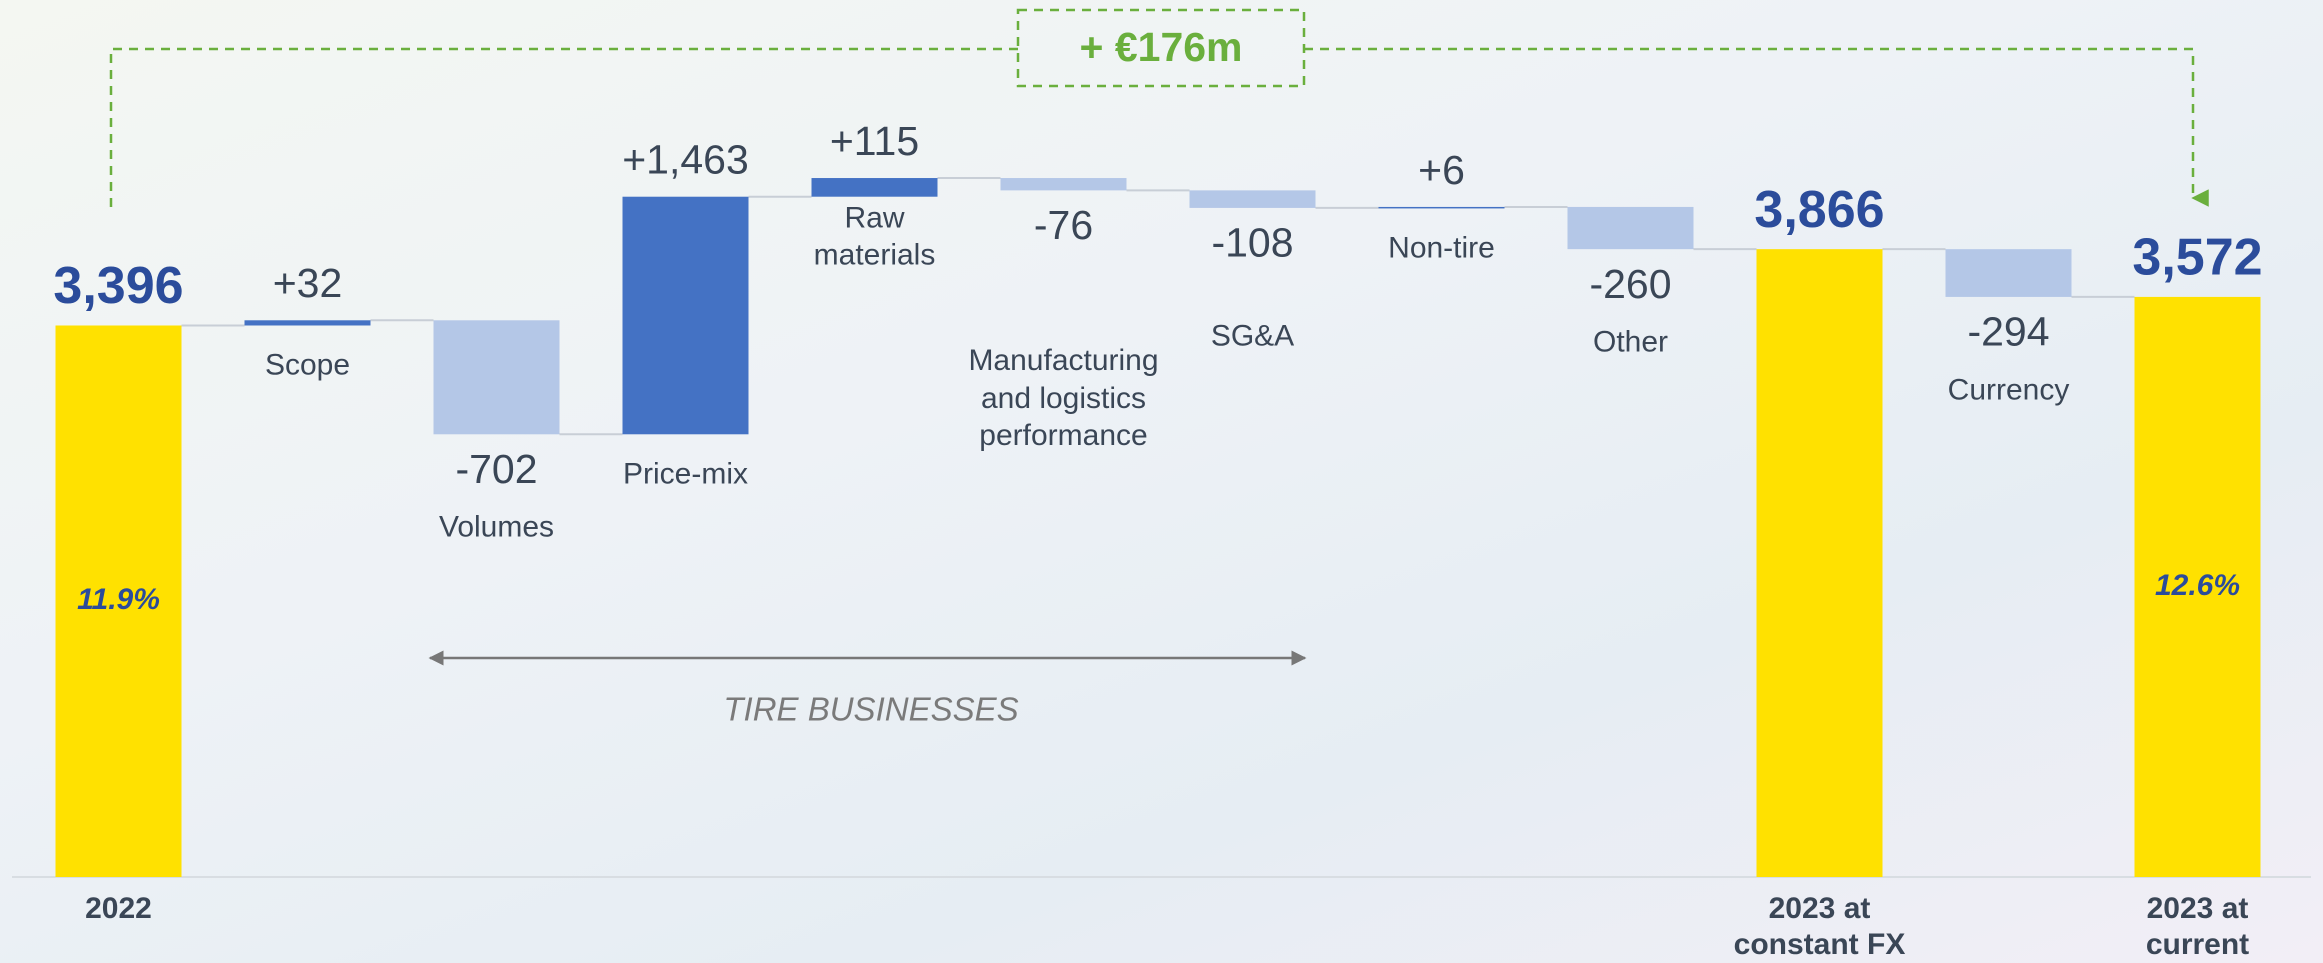 Image resolution: width=2323 pixels, height=963 pixels. Describe the element at coordinates (308, 283) in the screenshot. I see `value-label: +32` at that location.